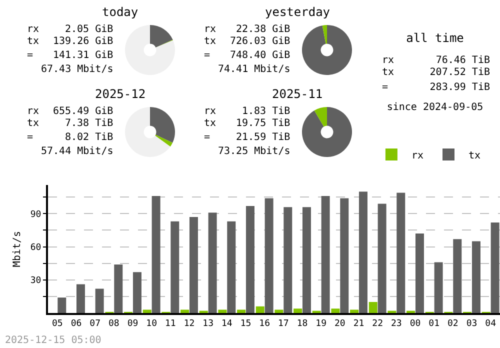 The height and width of the screenshot is (348, 500). I want to click on text: since 2024-09-05, so click(435, 107).